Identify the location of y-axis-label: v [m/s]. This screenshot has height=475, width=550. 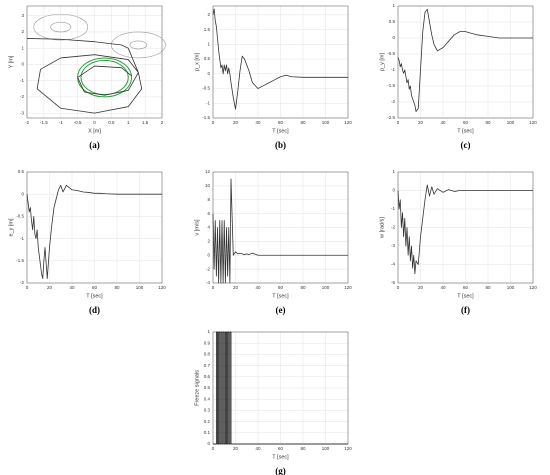
(197, 227).